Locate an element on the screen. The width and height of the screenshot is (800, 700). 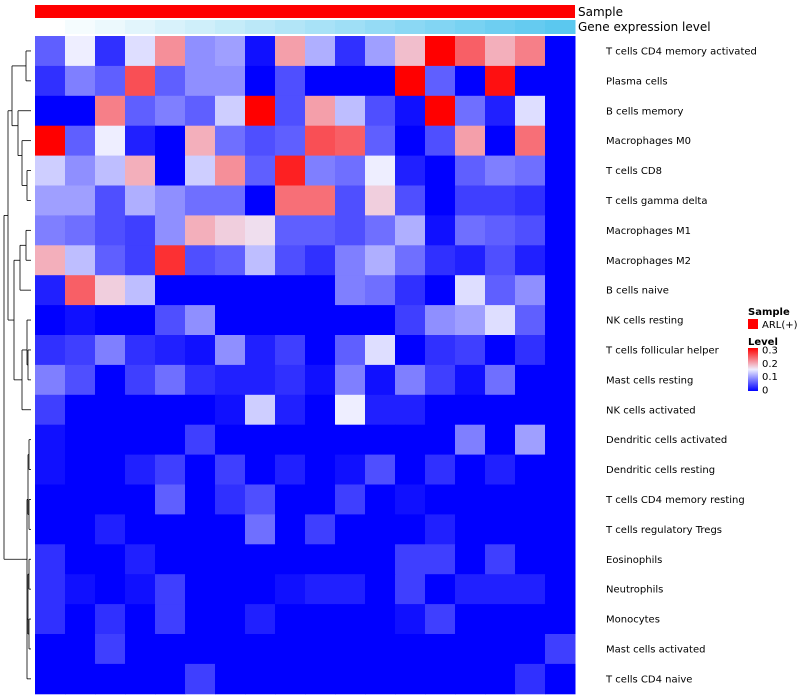
row-label: Eosinophils is located at coordinates (634, 560).